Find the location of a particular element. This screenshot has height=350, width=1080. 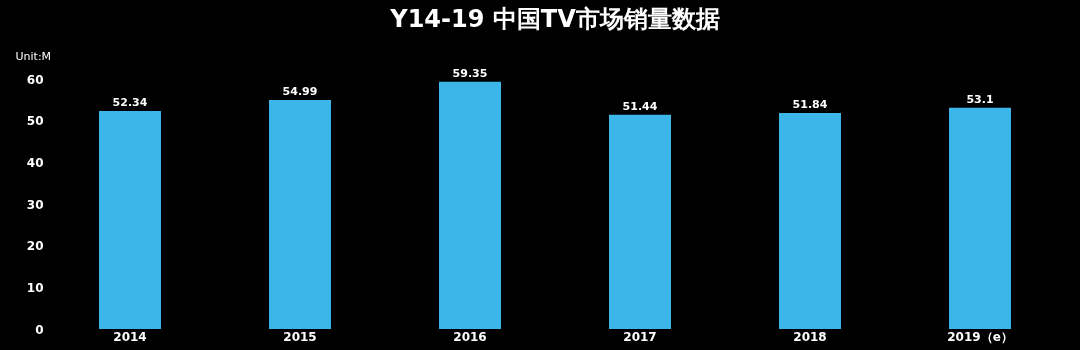

data-label: 51.44 is located at coordinates (640, 106).